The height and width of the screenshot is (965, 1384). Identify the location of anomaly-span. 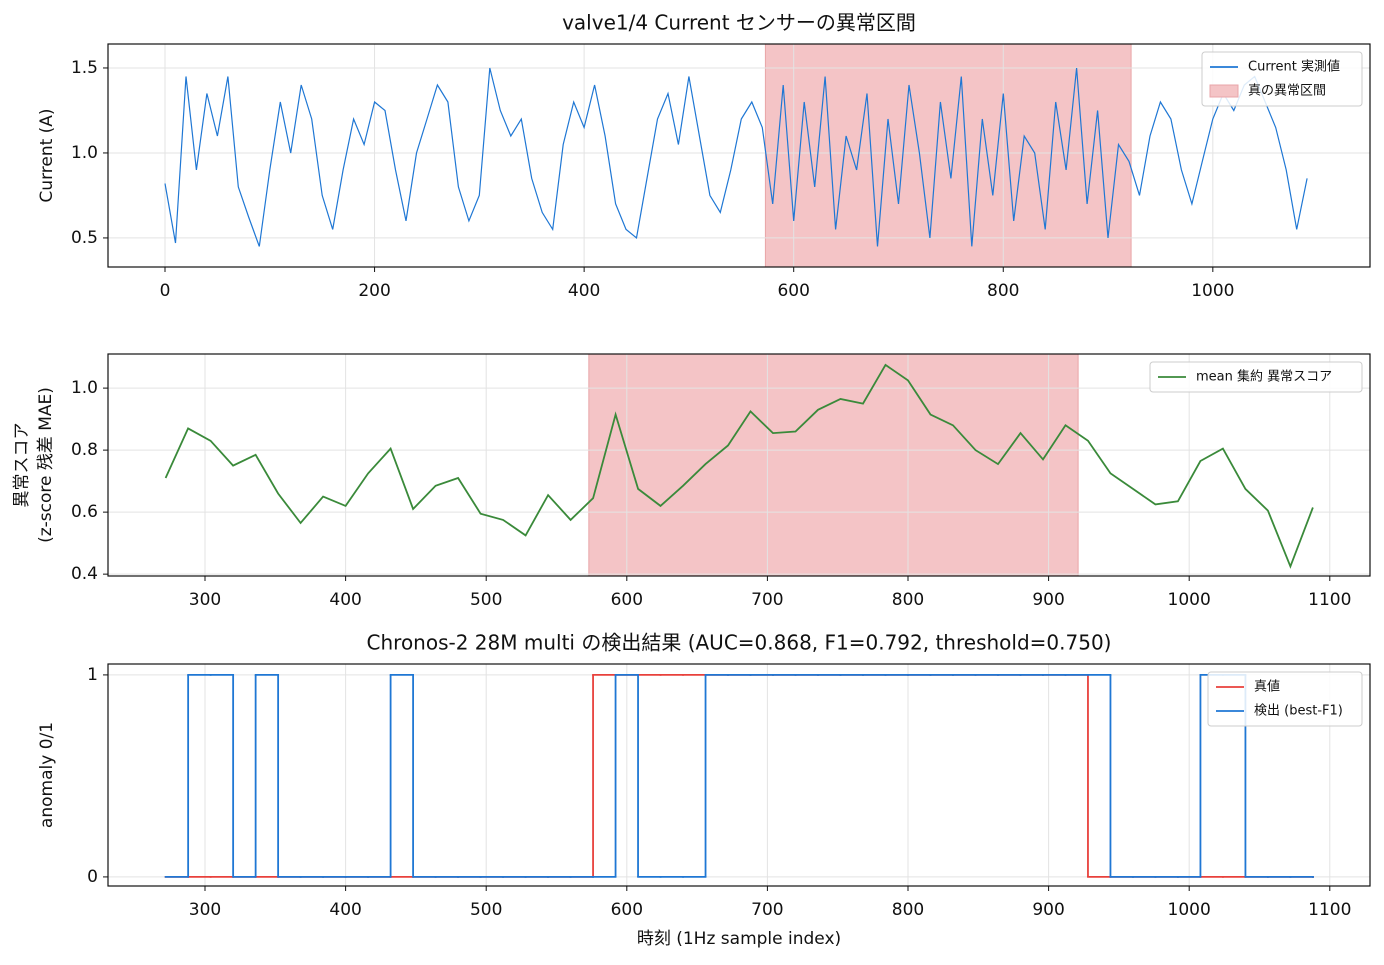
(833, 465).